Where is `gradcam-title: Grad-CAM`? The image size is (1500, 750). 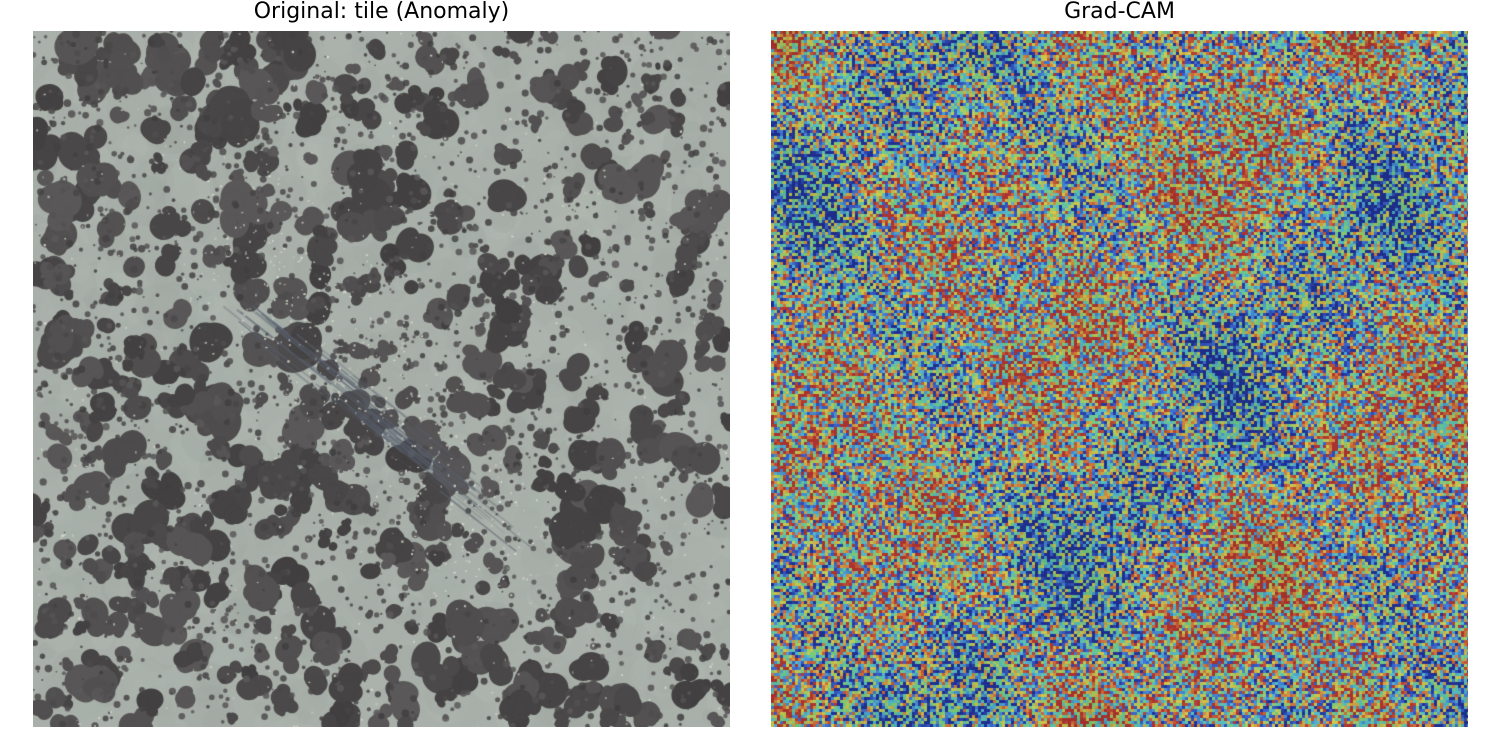 gradcam-title: Grad-CAM is located at coordinates (1119, 13).